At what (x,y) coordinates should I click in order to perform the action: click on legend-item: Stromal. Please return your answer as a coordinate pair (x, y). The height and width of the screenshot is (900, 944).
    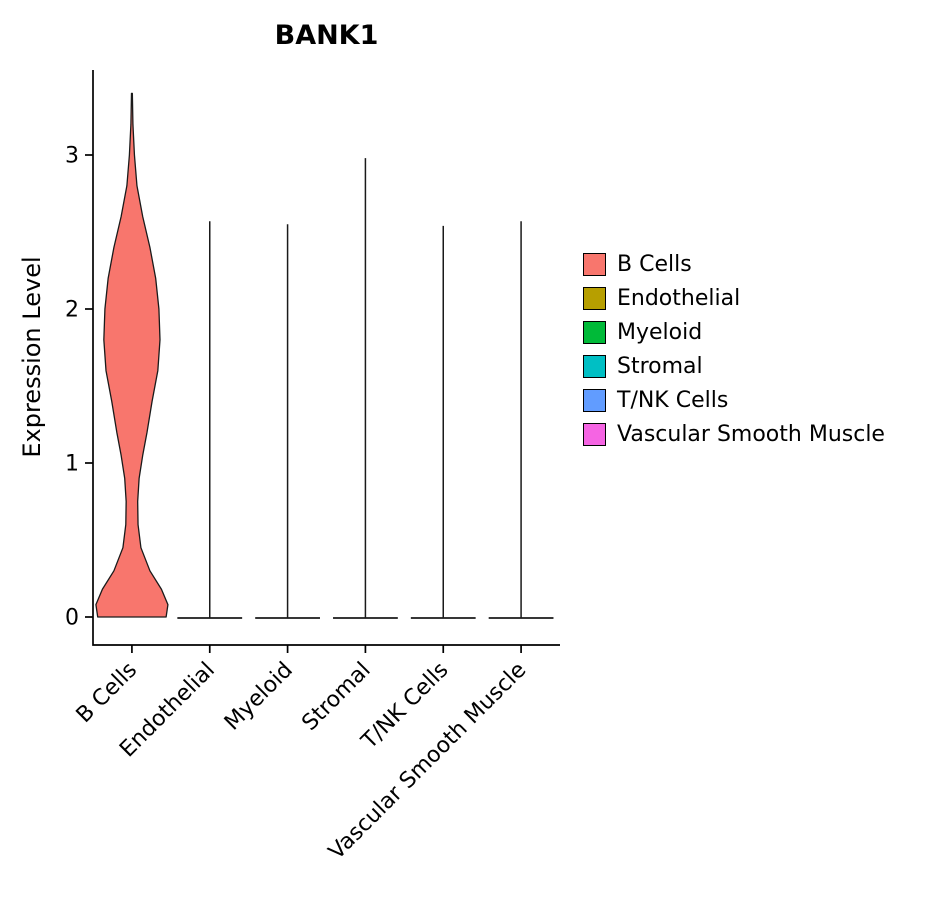
    Looking at the image, I should click on (734, 366).